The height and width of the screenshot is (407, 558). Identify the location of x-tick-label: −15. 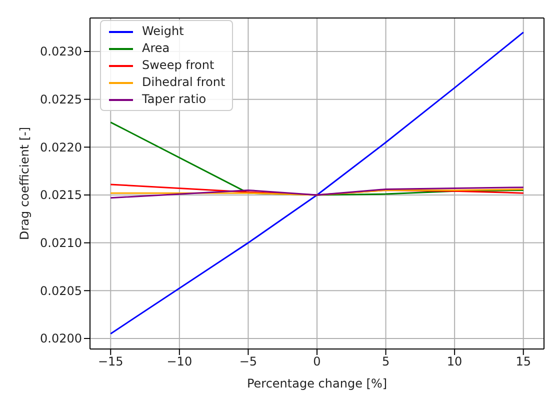
(111, 361).